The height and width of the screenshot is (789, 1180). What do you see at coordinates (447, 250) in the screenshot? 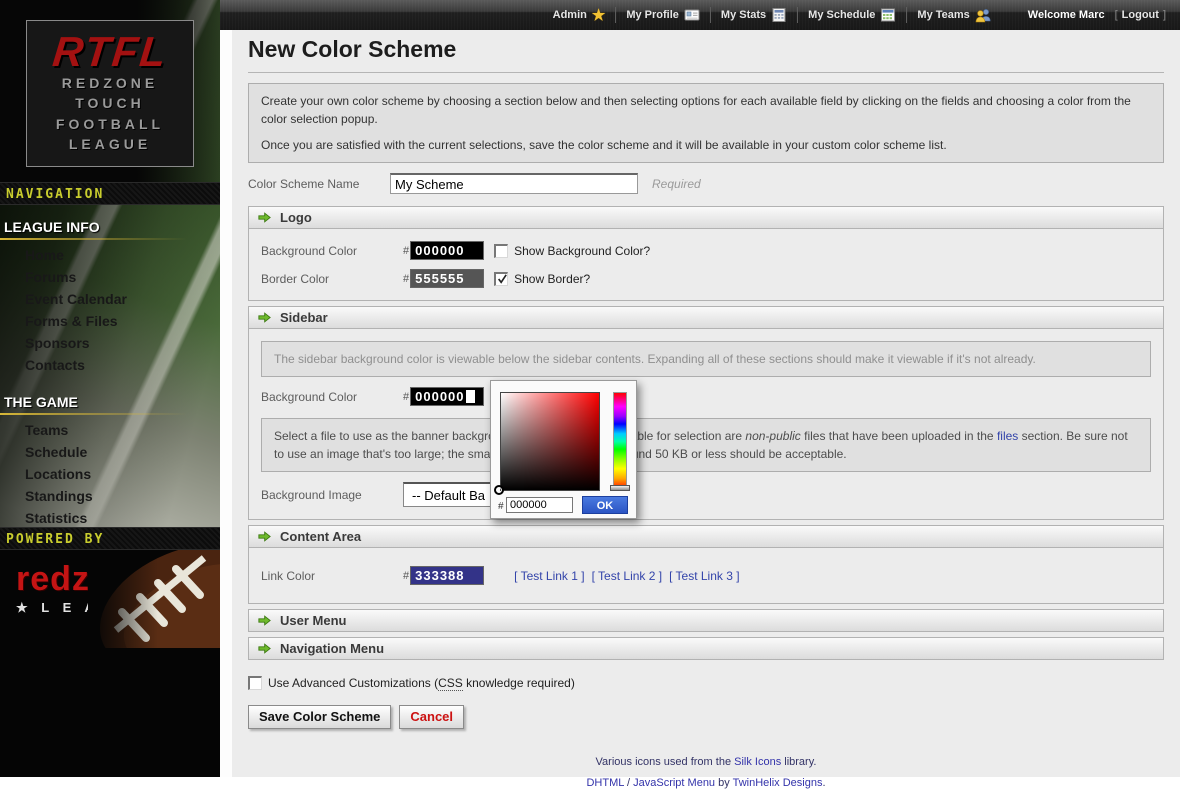
I see `logo-bg-color-field: 000000` at bounding box center [447, 250].